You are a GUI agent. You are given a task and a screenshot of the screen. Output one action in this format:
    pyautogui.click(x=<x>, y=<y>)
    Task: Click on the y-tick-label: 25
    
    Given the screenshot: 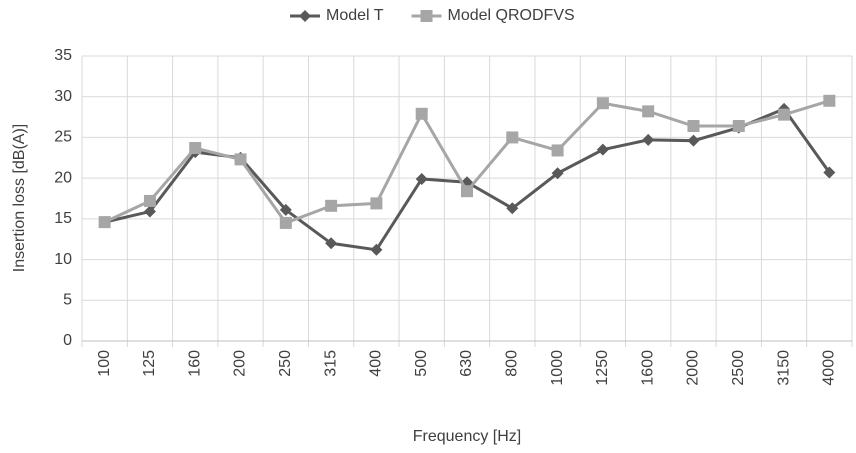 What is the action you would take?
    pyautogui.click(x=63, y=137)
    